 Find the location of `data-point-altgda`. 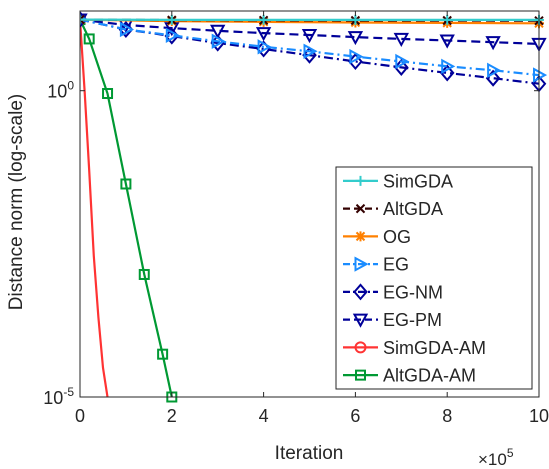

data-point-altgda is located at coordinates (82, 19).